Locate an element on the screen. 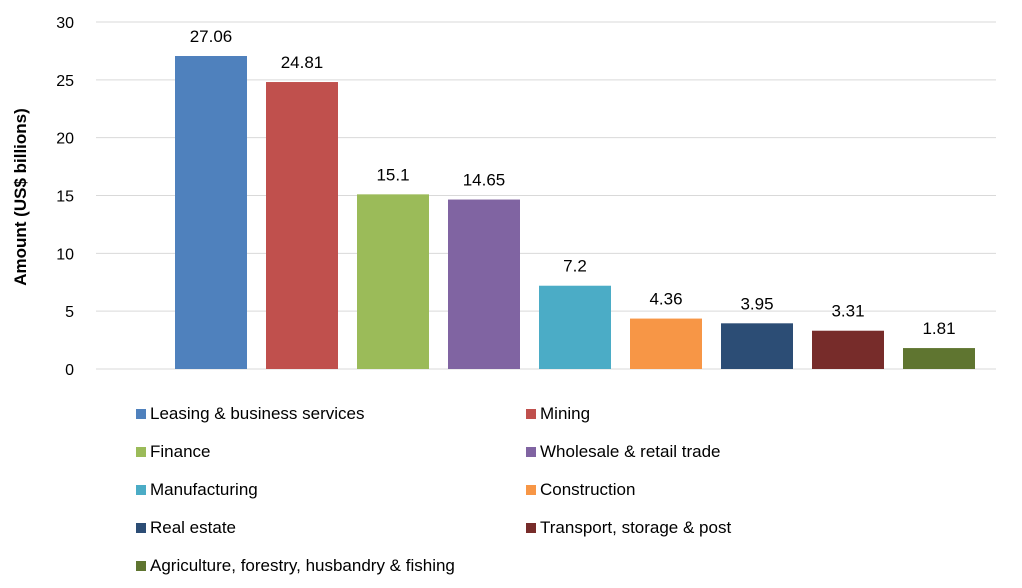 The width and height of the screenshot is (1022, 588). legend-label: Leasing & business services is located at coordinates (257, 413).